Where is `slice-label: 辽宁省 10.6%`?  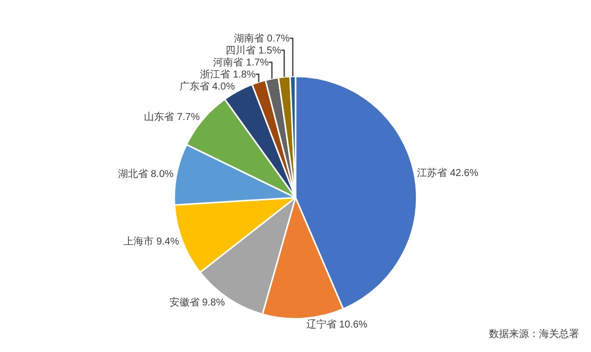 slice-label: 辽宁省 10.6% is located at coordinates (337, 324).